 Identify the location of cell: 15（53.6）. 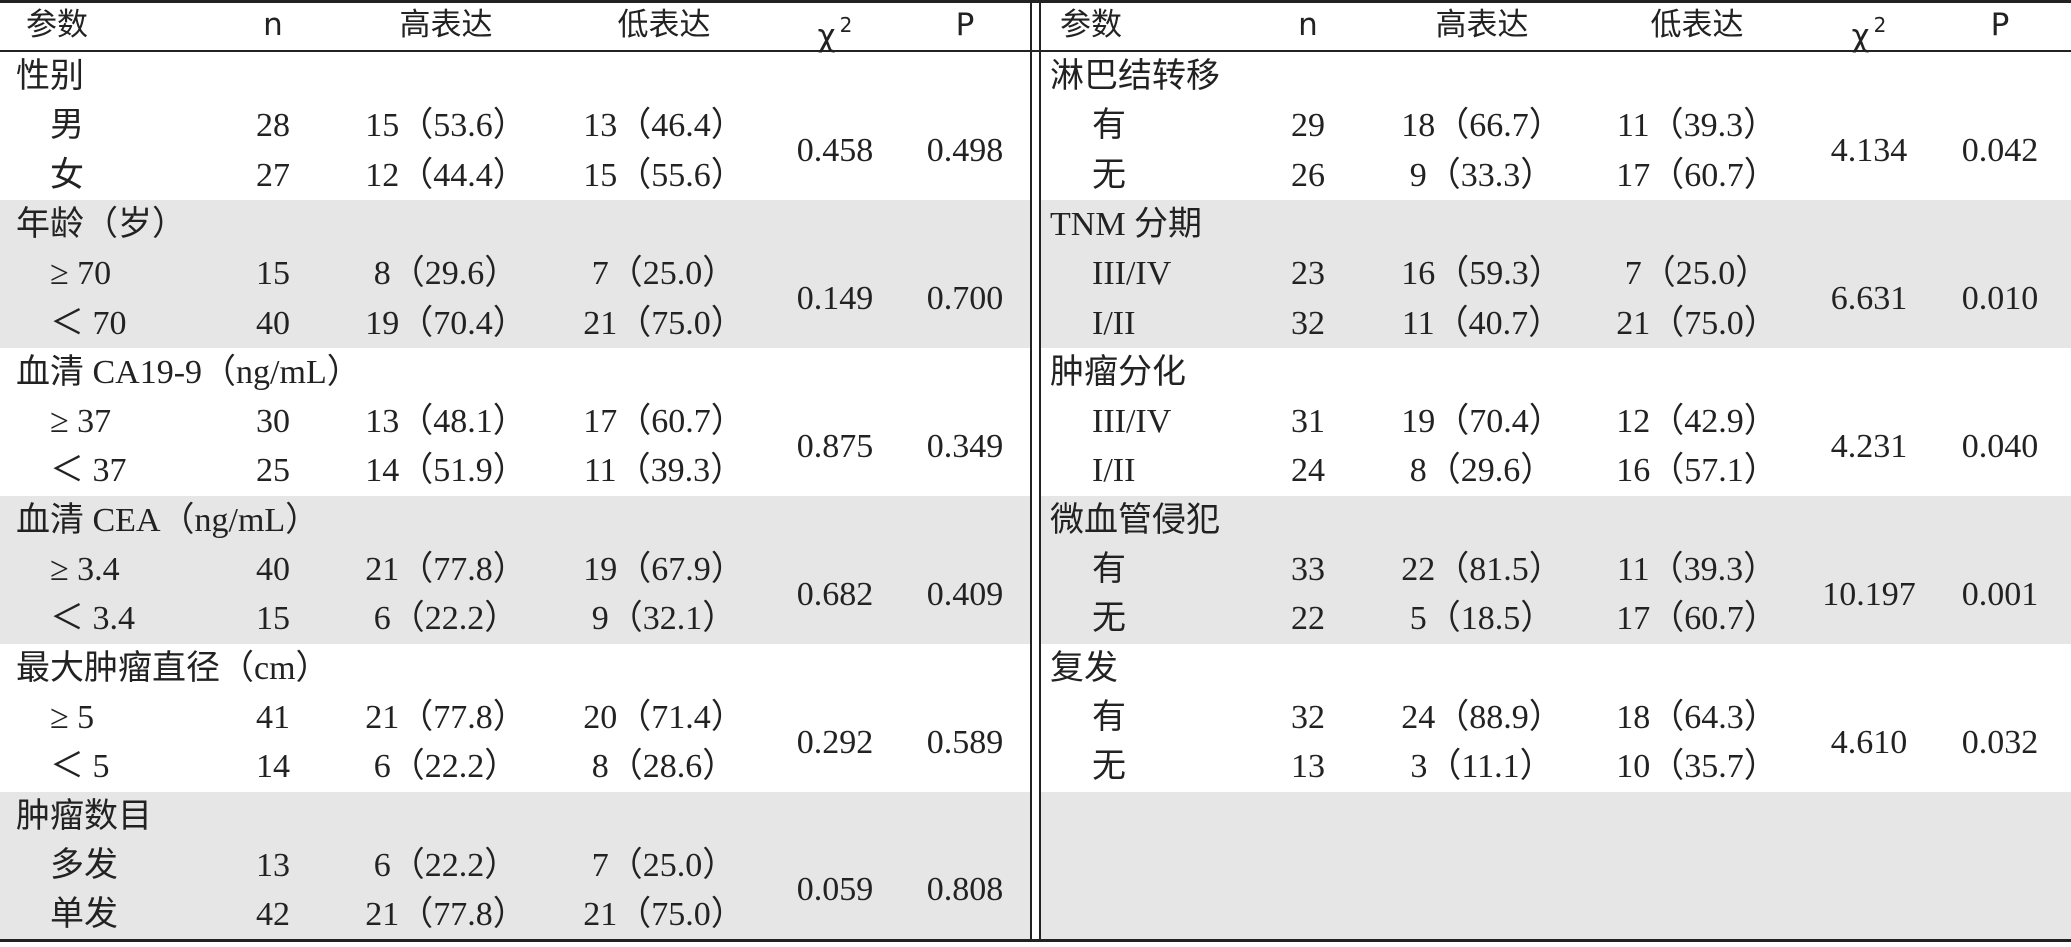
(446, 126).